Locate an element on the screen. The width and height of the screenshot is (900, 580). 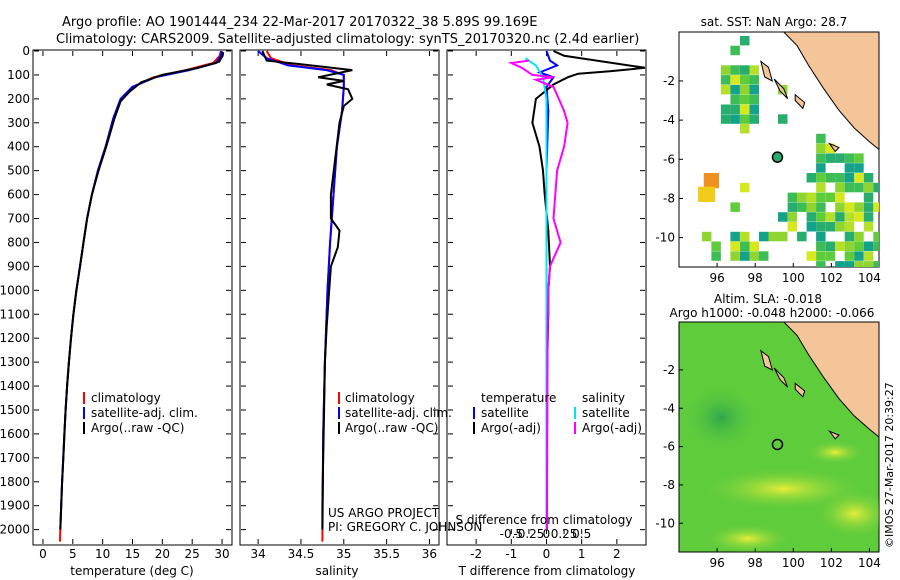
x-tick-label: 30 is located at coordinates (221, 554).